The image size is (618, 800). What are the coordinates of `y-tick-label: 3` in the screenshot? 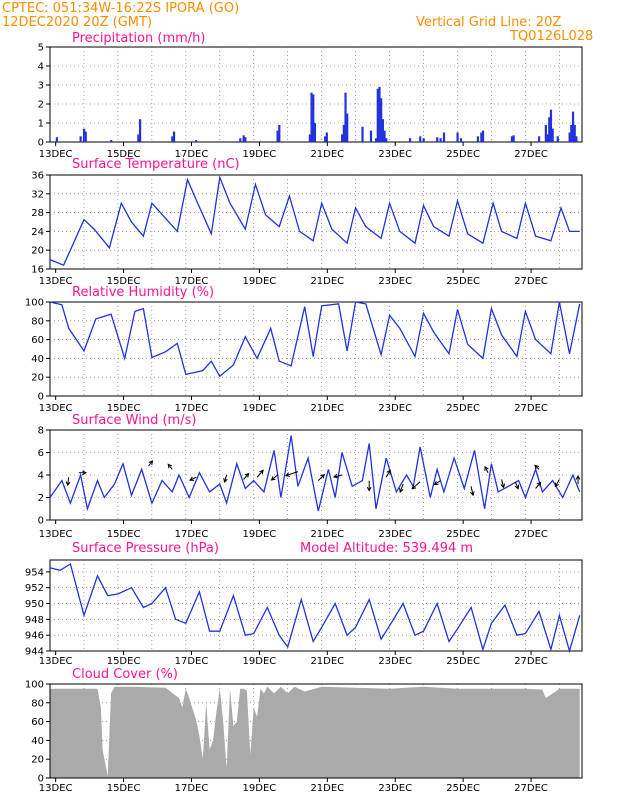 It's located at (41, 86).